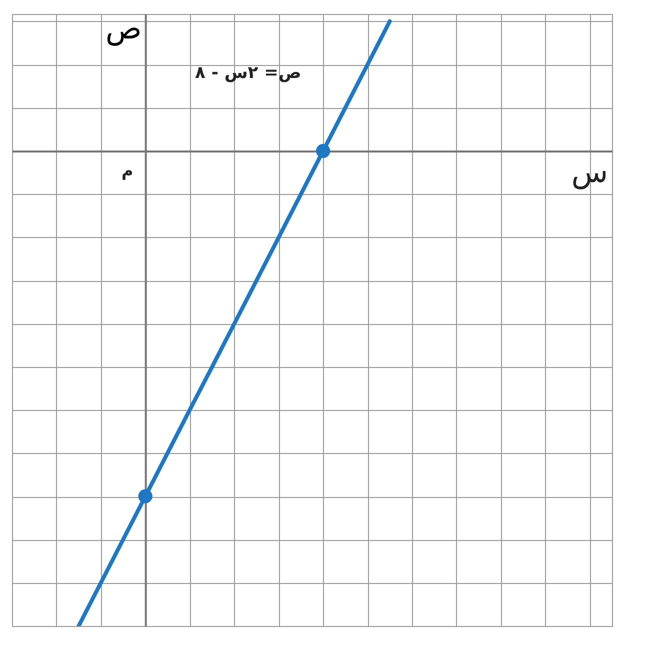 The width and height of the screenshot is (652, 650). What do you see at coordinates (248, 72) in the screenshot?
I see `annotation: ص= ٢س - ٨` at bounding box center [248, 72].